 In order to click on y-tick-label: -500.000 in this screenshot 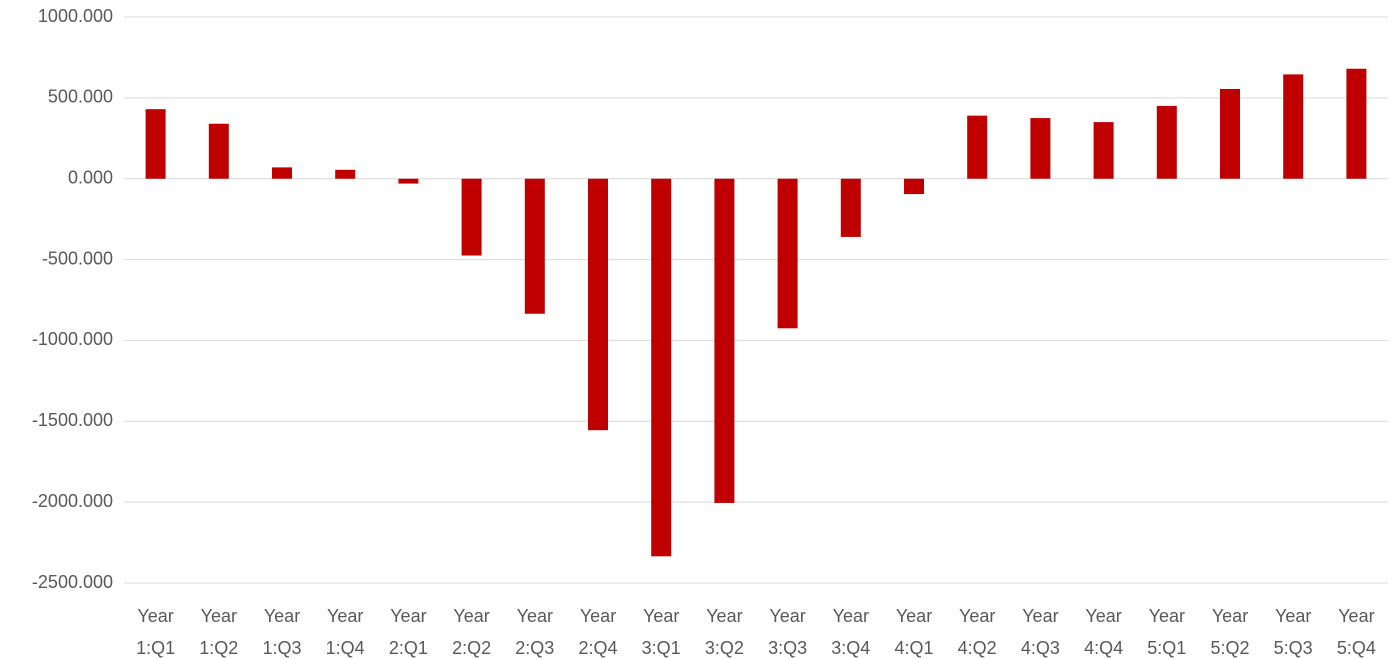, I will do `click(77, 258)`.